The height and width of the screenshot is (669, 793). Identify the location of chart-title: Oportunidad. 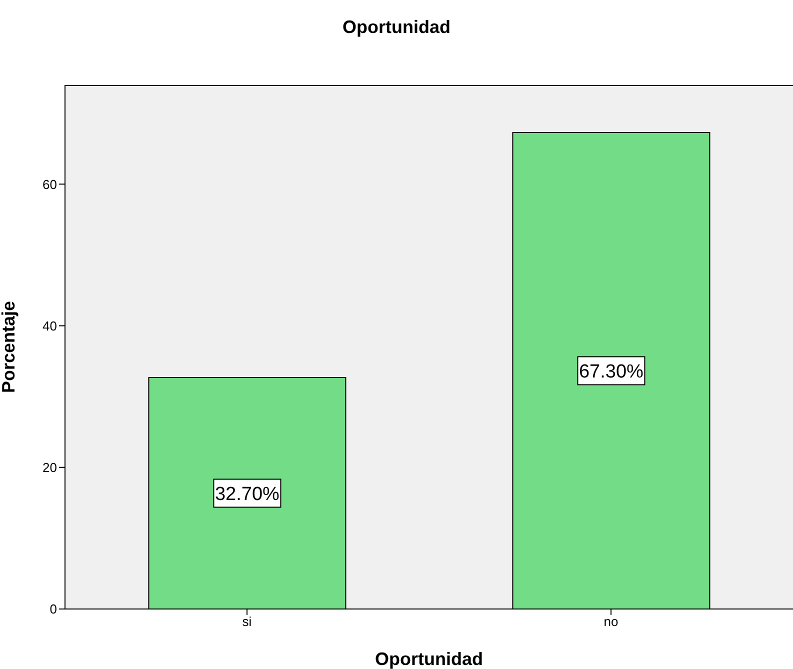
(397, 27).